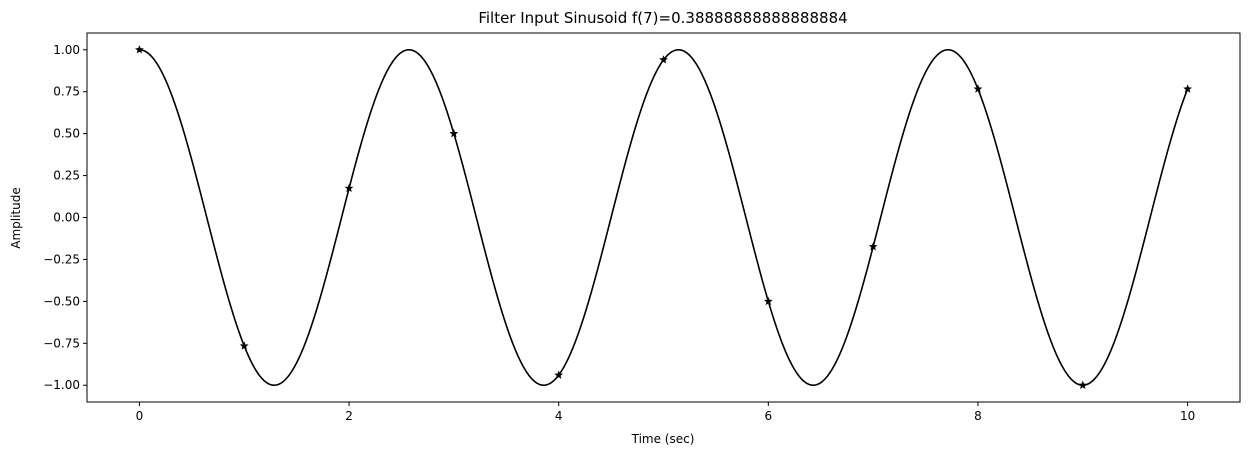 Image resolution: width=1254 pixels, height=455 pixels. I want to click on y-tick-label: 0.25, so click(66, 176).